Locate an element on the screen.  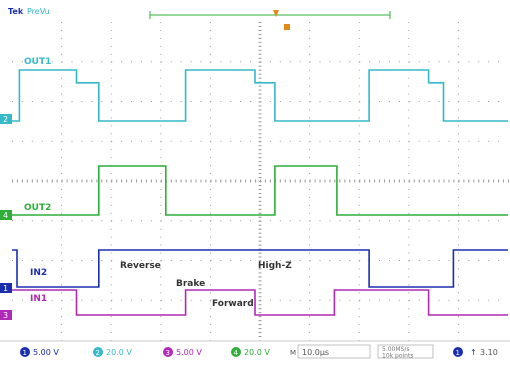
ch4-ground-marker: 4 is located at coordinates (6, 215).